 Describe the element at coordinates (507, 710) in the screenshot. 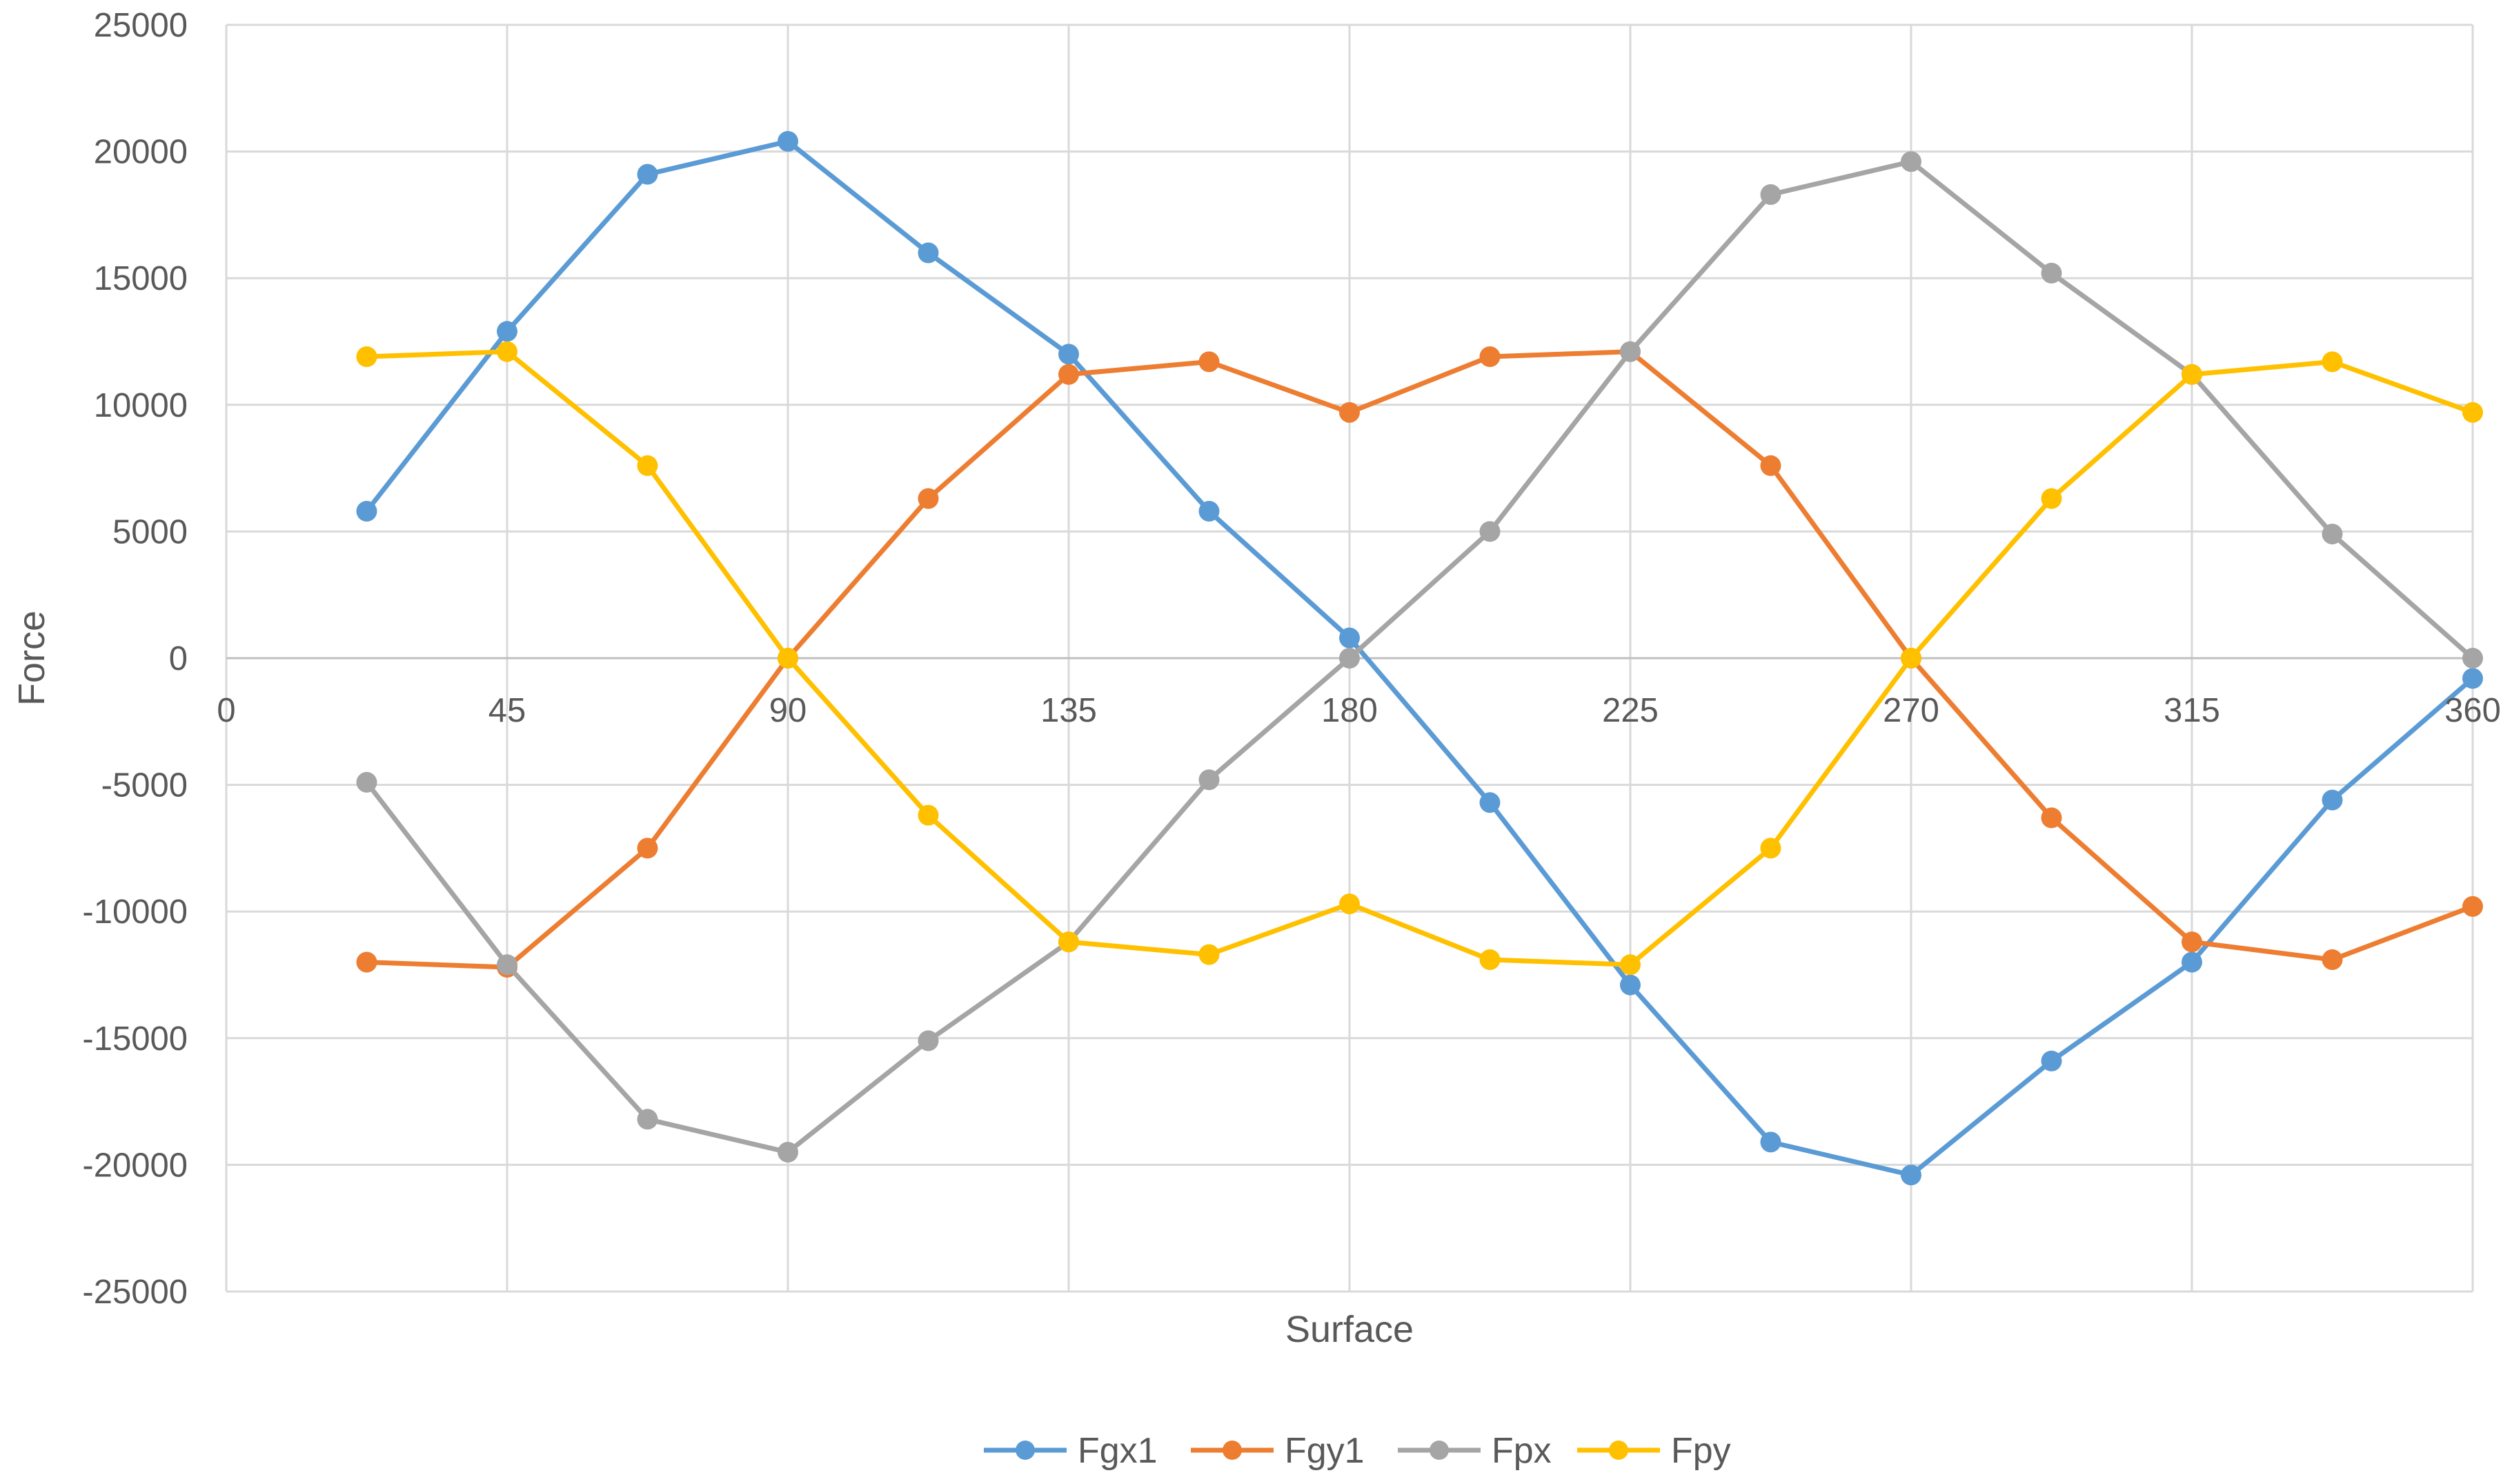

I see `x-tick-label: 45` at that location.